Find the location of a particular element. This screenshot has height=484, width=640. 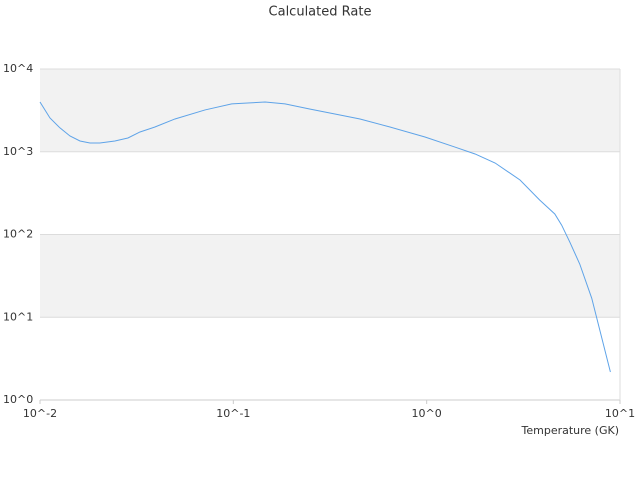

x-tick-label: 10^-1 is located at coordinates (233, 413).